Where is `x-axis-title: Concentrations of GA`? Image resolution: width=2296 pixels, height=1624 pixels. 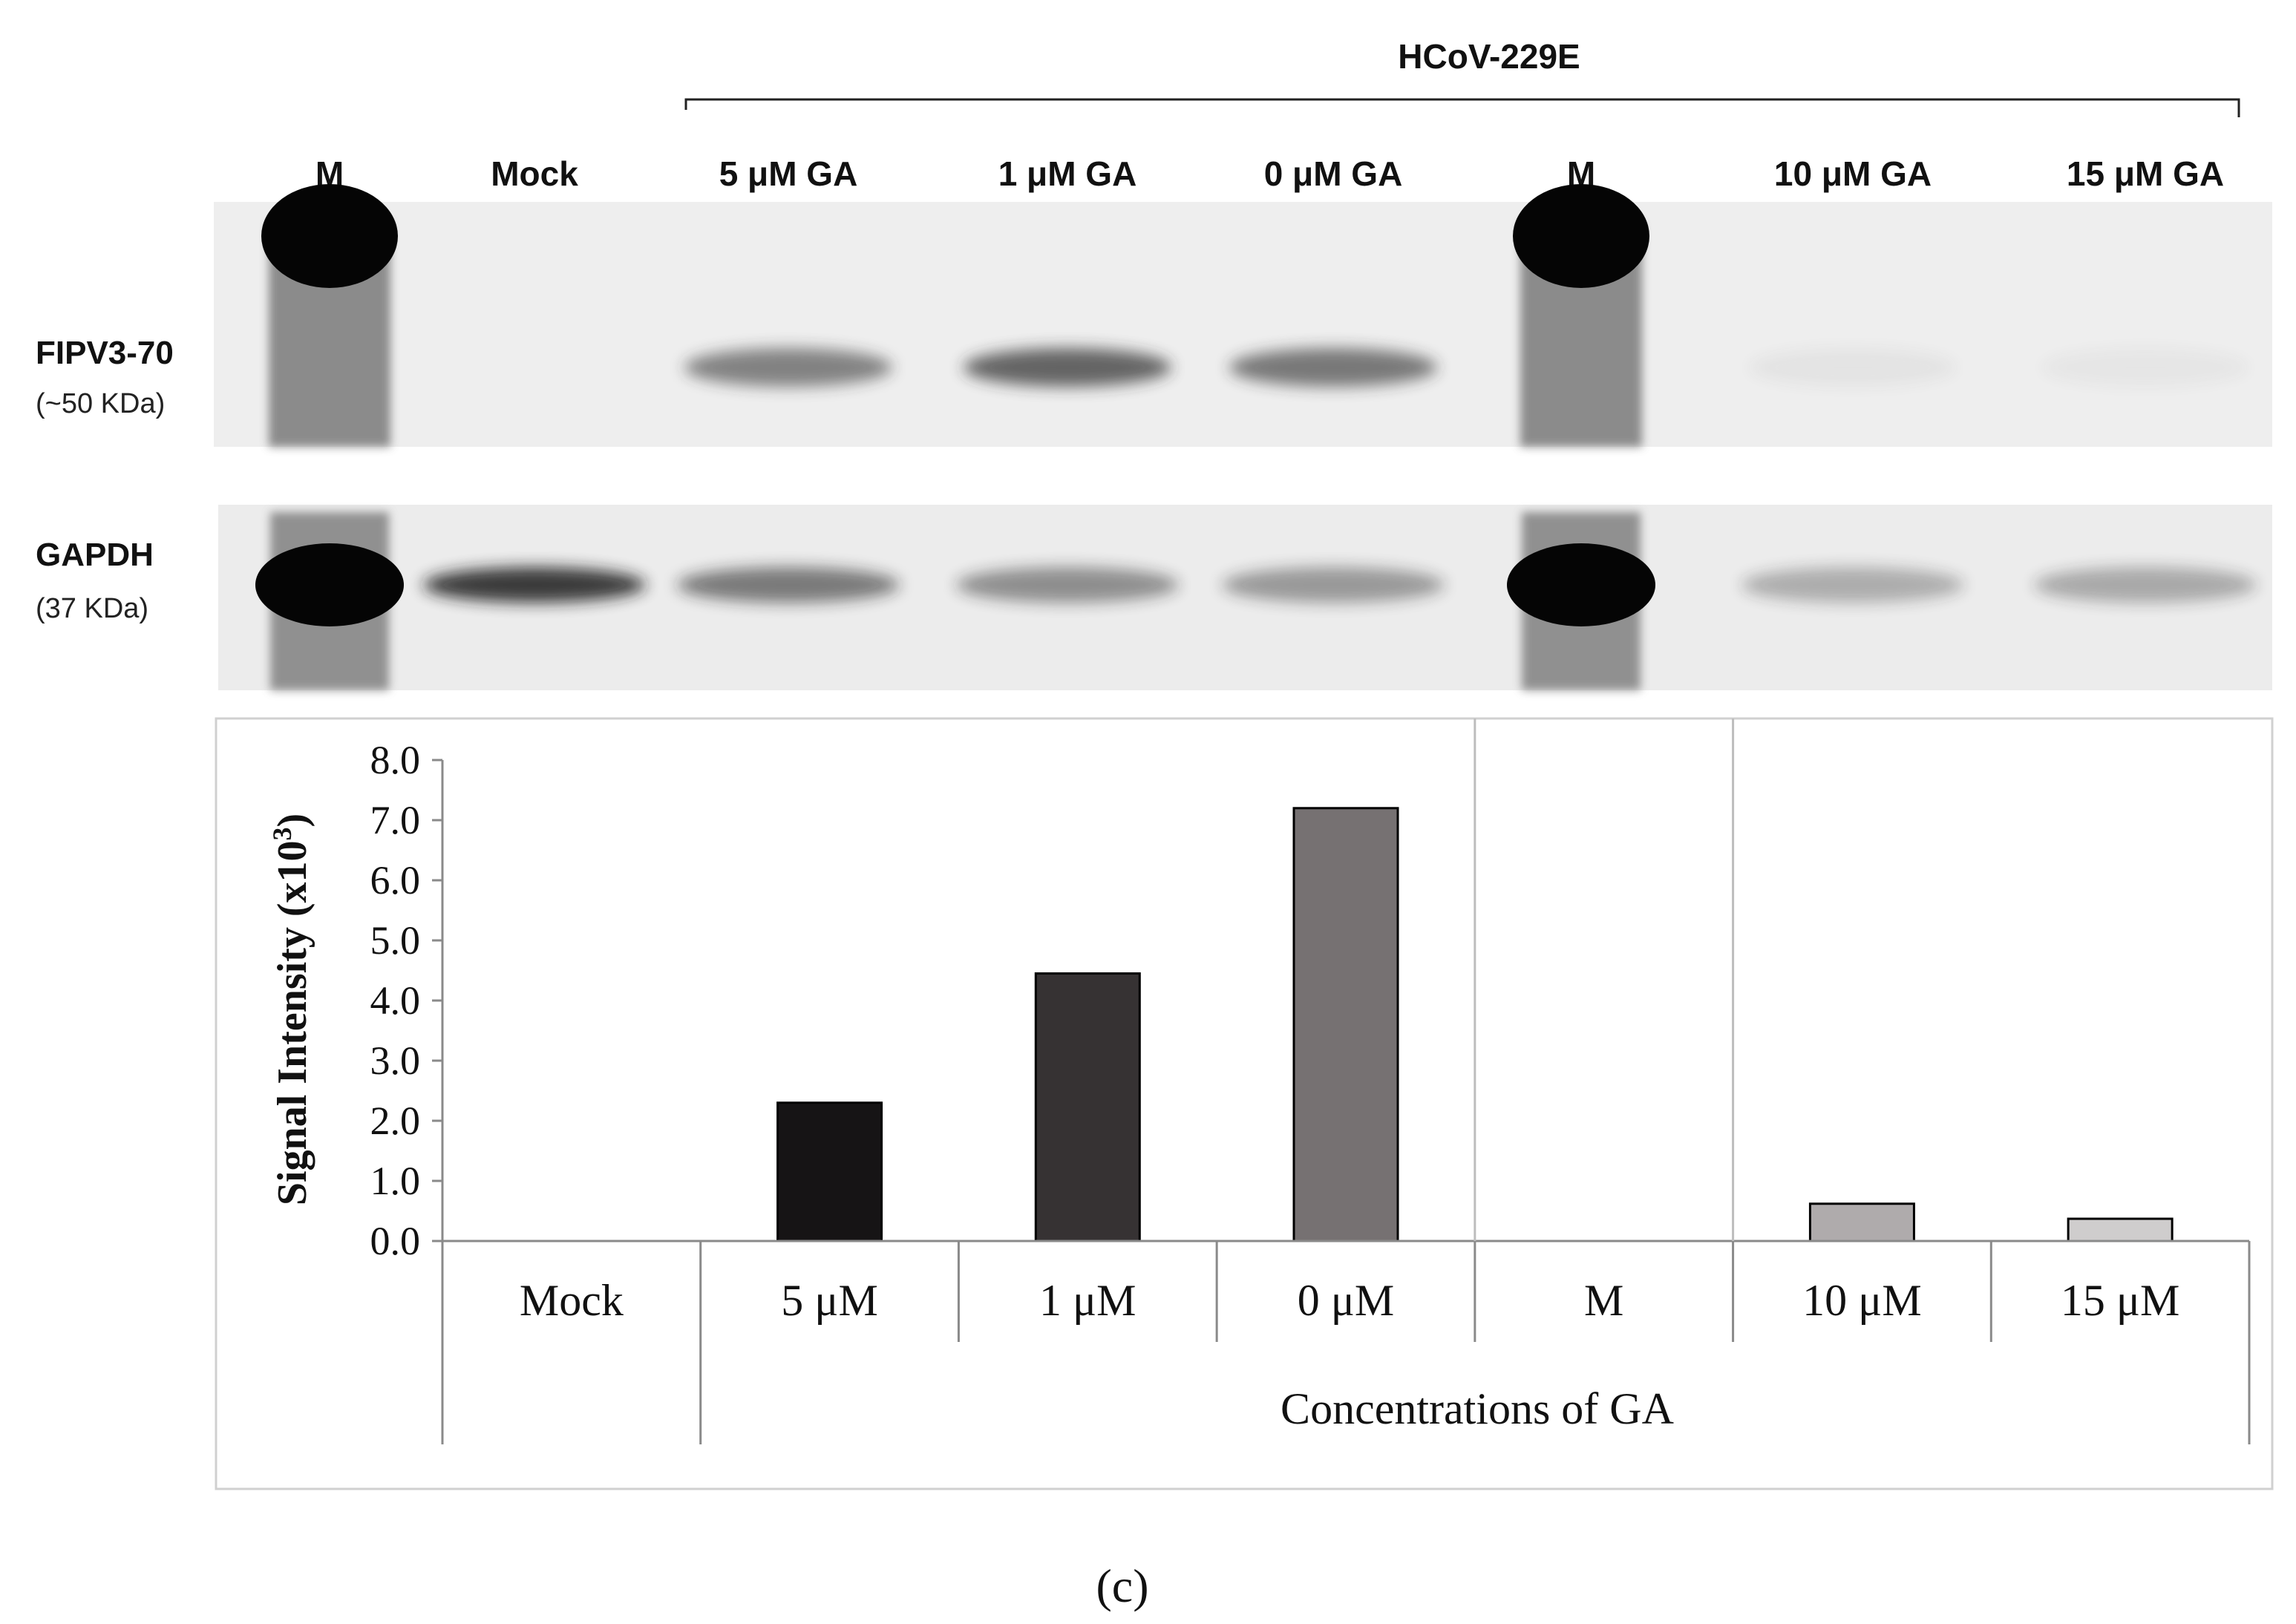 x-axis-title: Concentrations of GA is located at coordinates (1477, 1409).